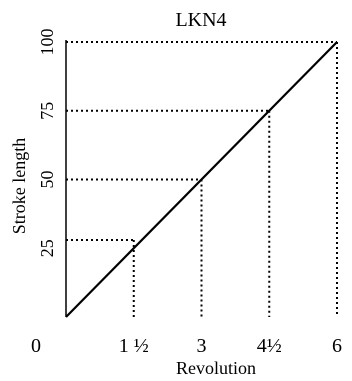  I want to click on y-tick-label-3: 100, so click(47, 42).